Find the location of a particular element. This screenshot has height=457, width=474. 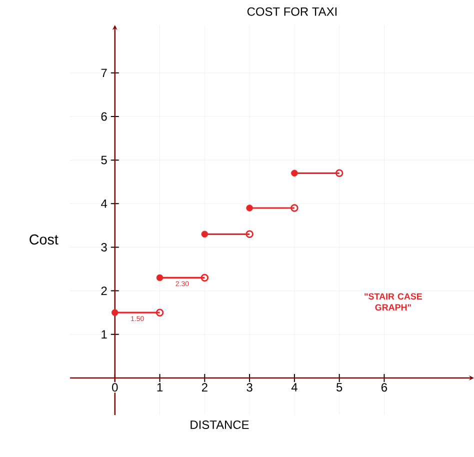

y-tick-label: 4 is located at coordinates (104, 204).